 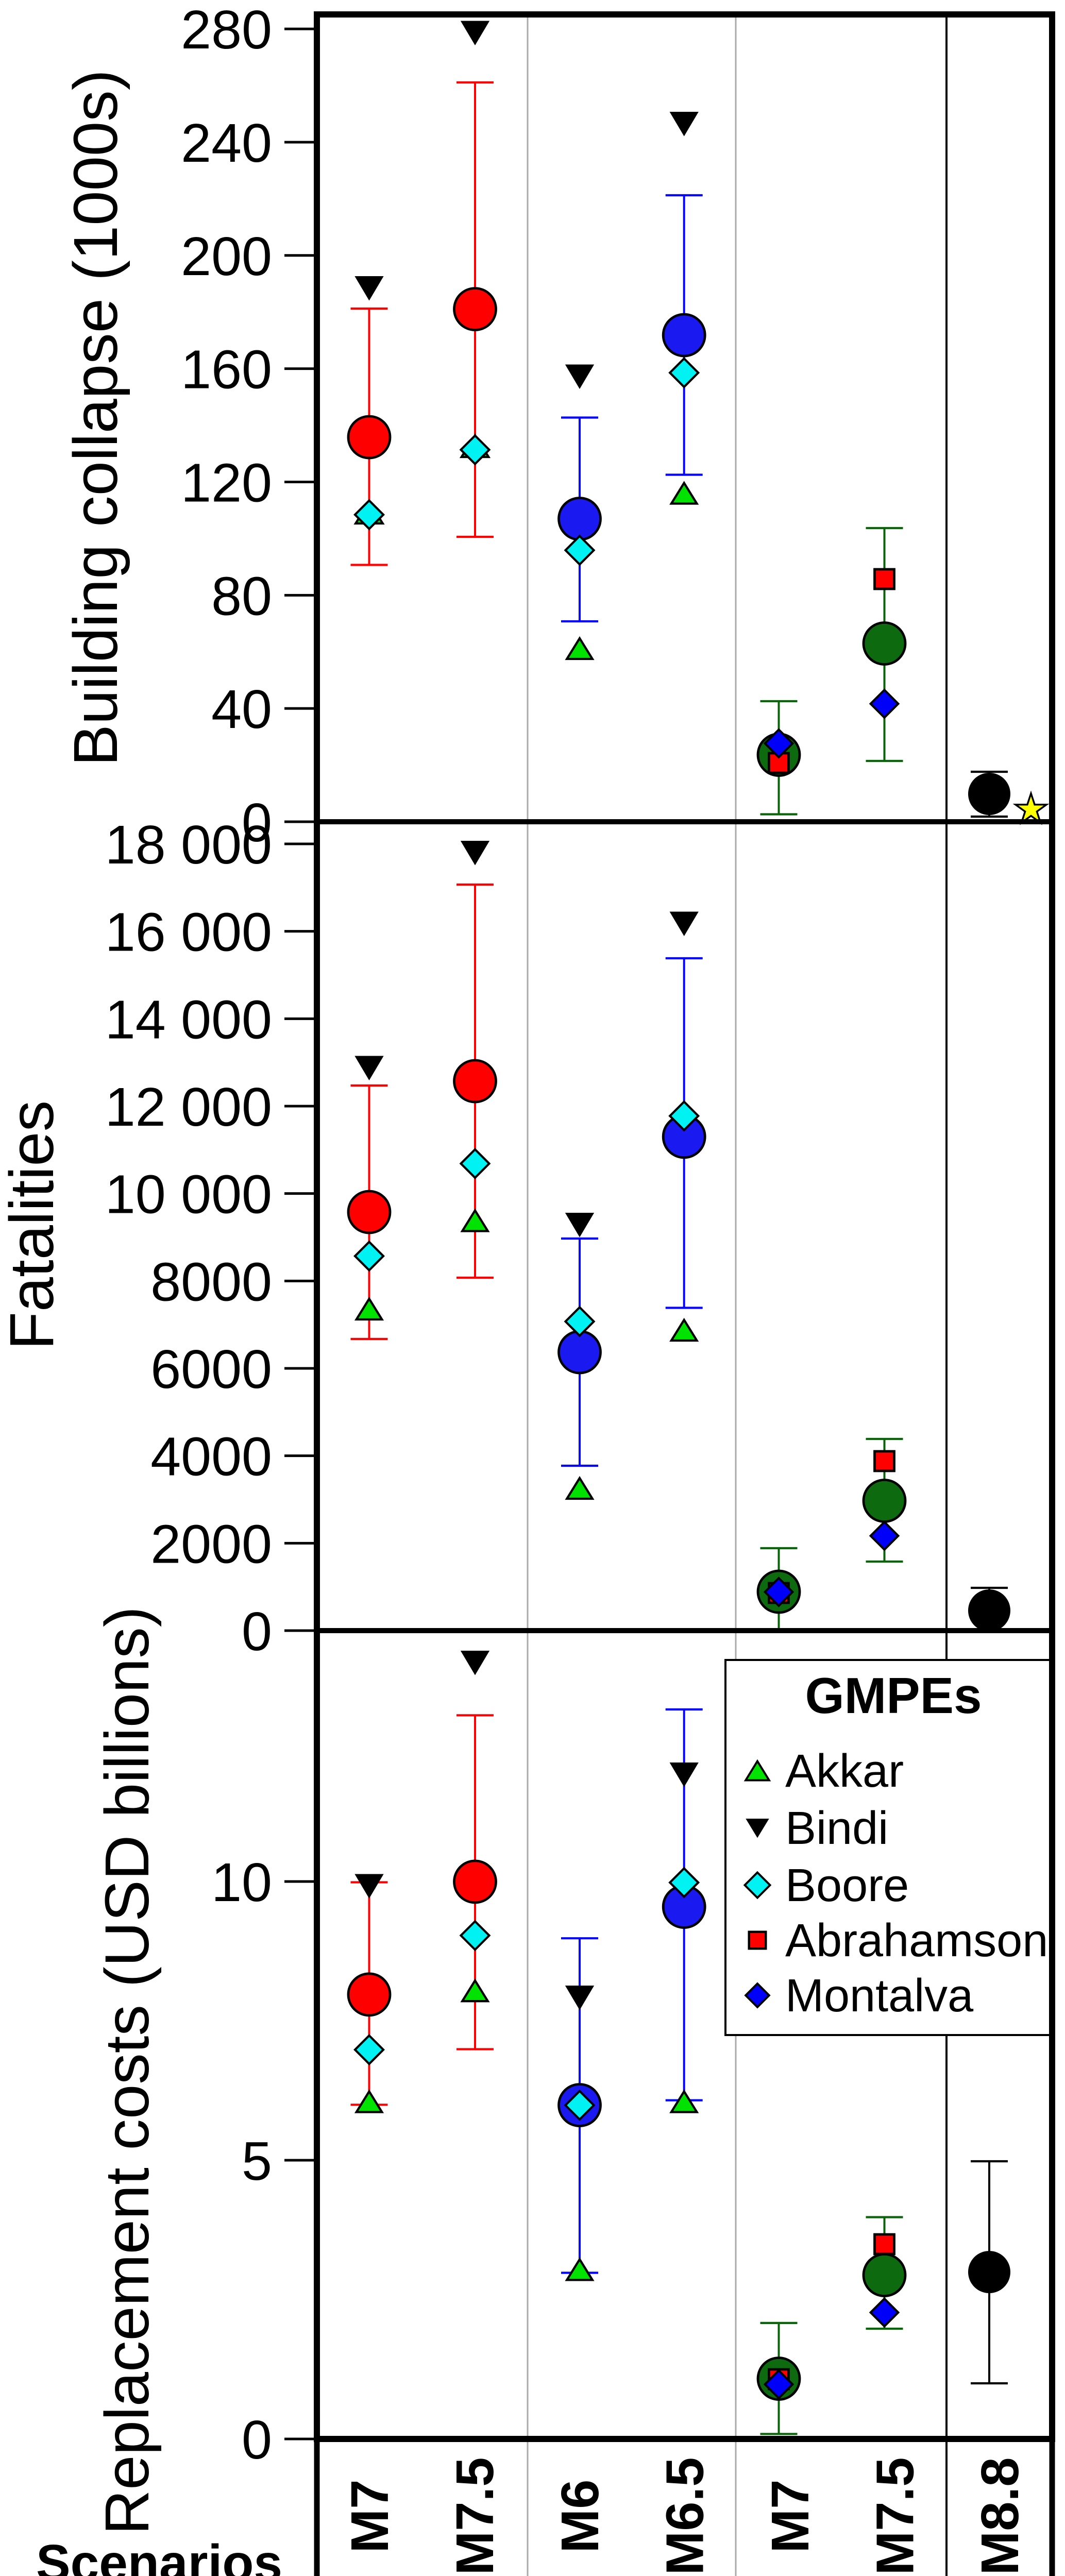 What do you see at coordinates (226, 256) in the screenshot?
I see `svg-text: 200` at bounding box center [226, 256].